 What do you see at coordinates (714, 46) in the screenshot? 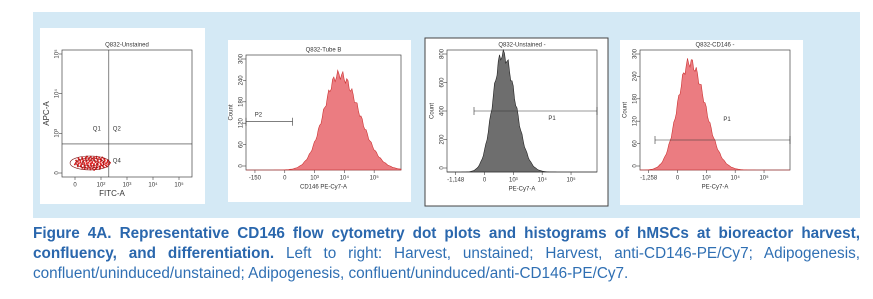
I see `panel-title: Q832-CD146 -` at bounding box center [714, 46].